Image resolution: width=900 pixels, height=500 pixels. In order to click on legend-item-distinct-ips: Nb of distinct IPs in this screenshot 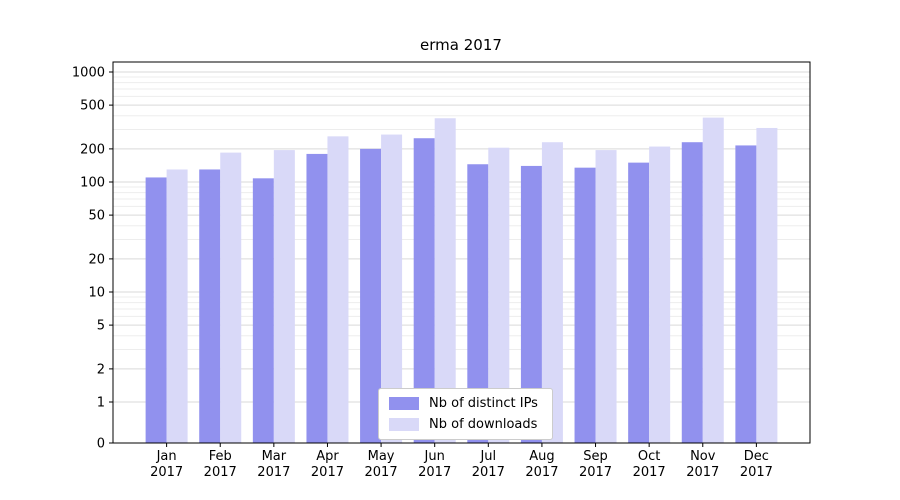, I will do `click(463, 403)`.